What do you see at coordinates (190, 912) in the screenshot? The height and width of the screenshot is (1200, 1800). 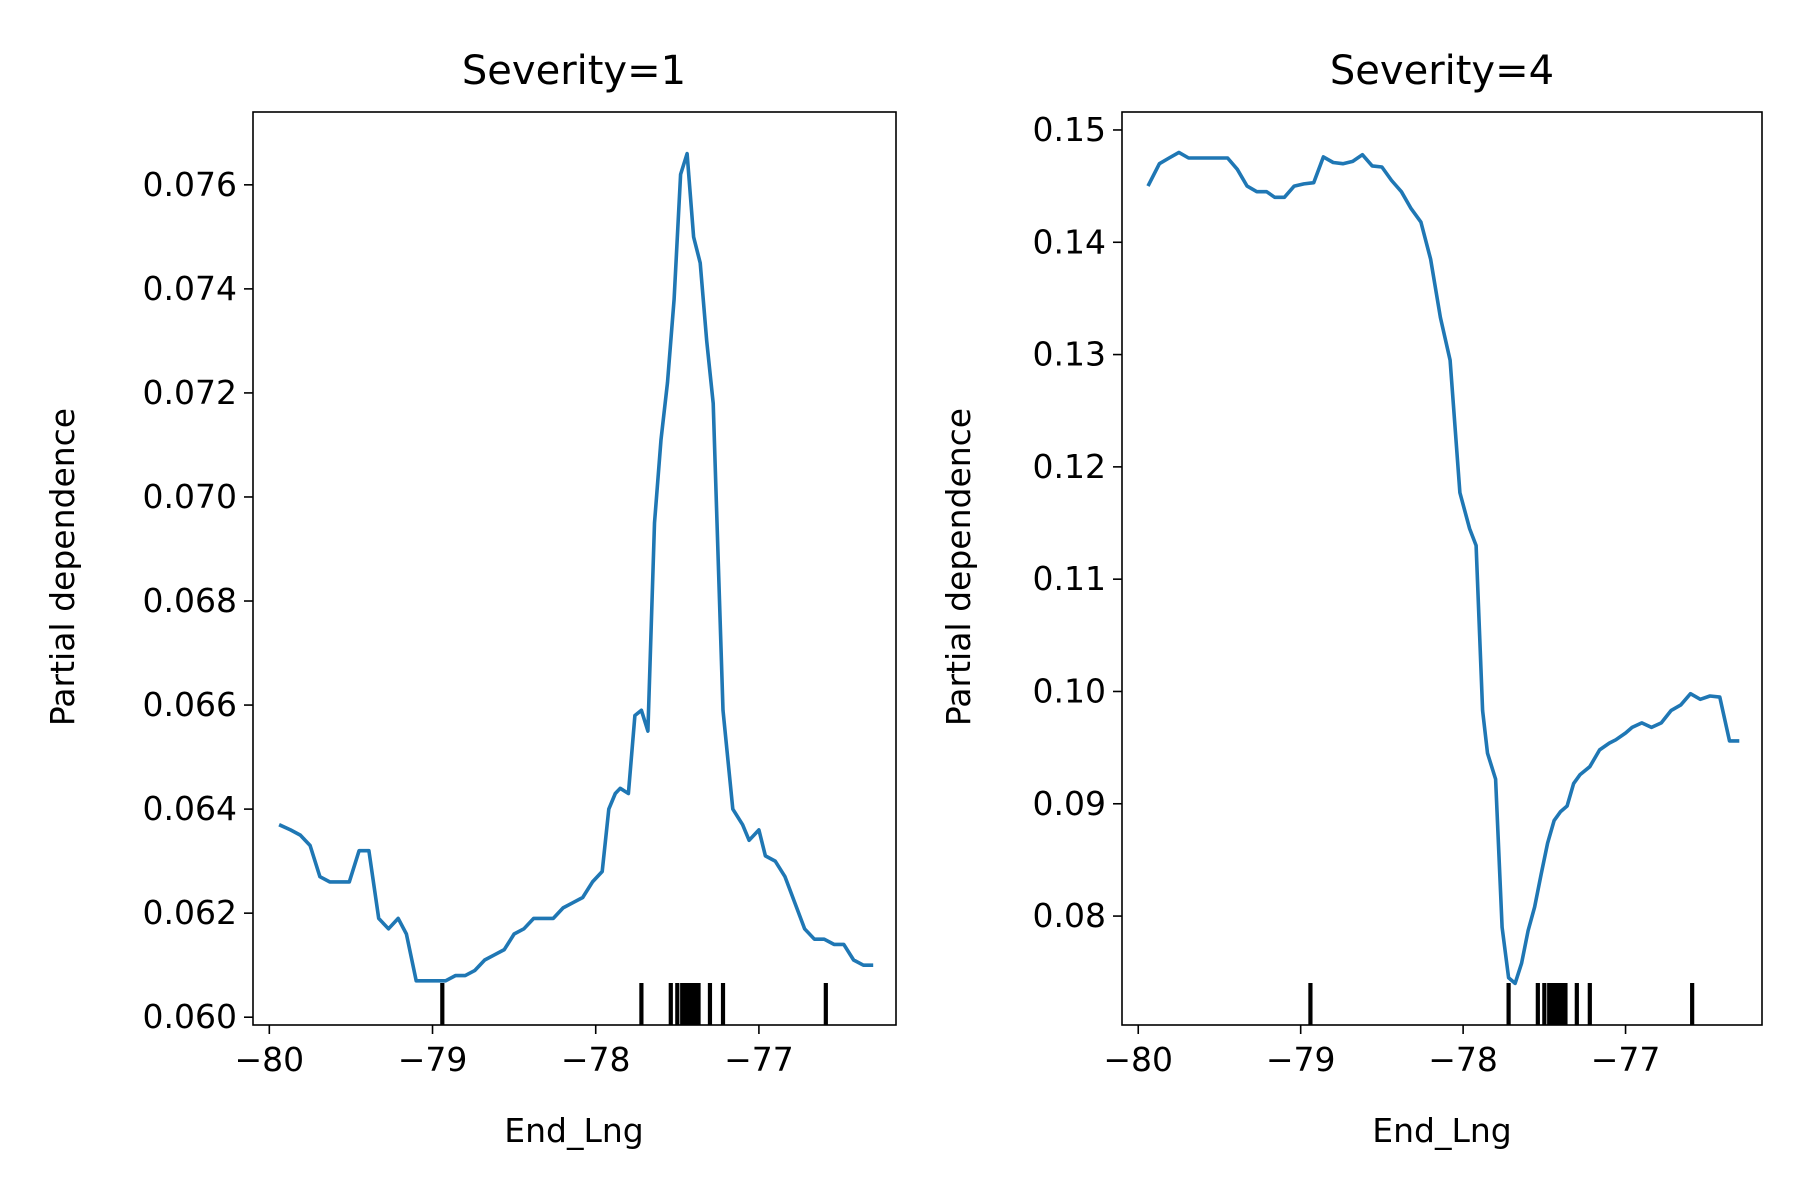 I see `y-tick-label: 0.062` at bounding box center [190, 912].